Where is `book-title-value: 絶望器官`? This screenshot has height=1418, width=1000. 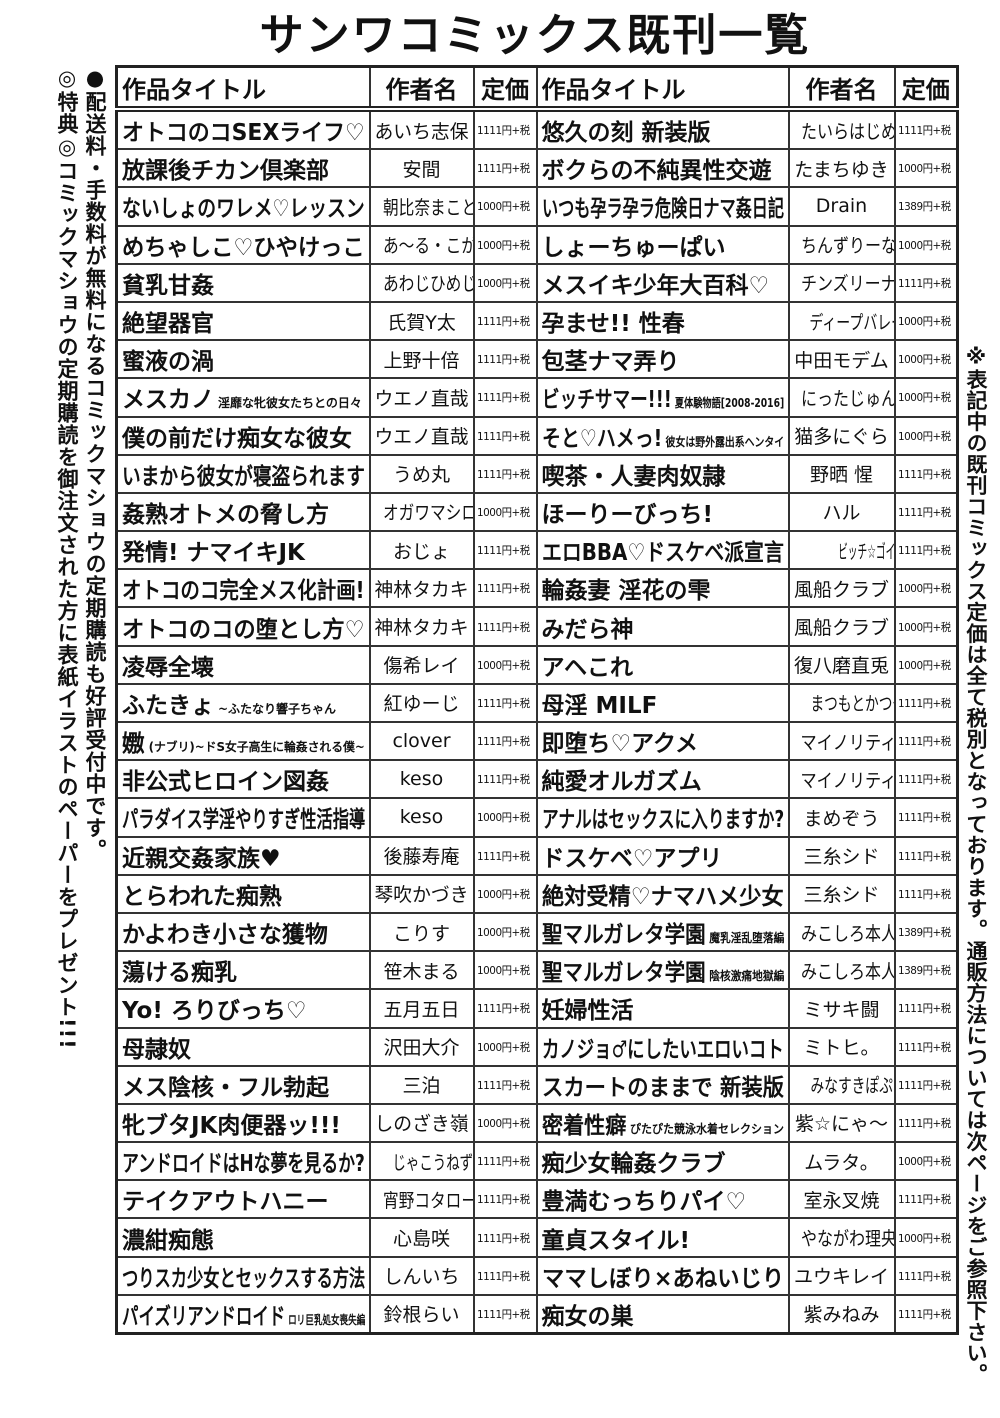
book-title-value: 絶望器官 is located at coordinates (168, 324).